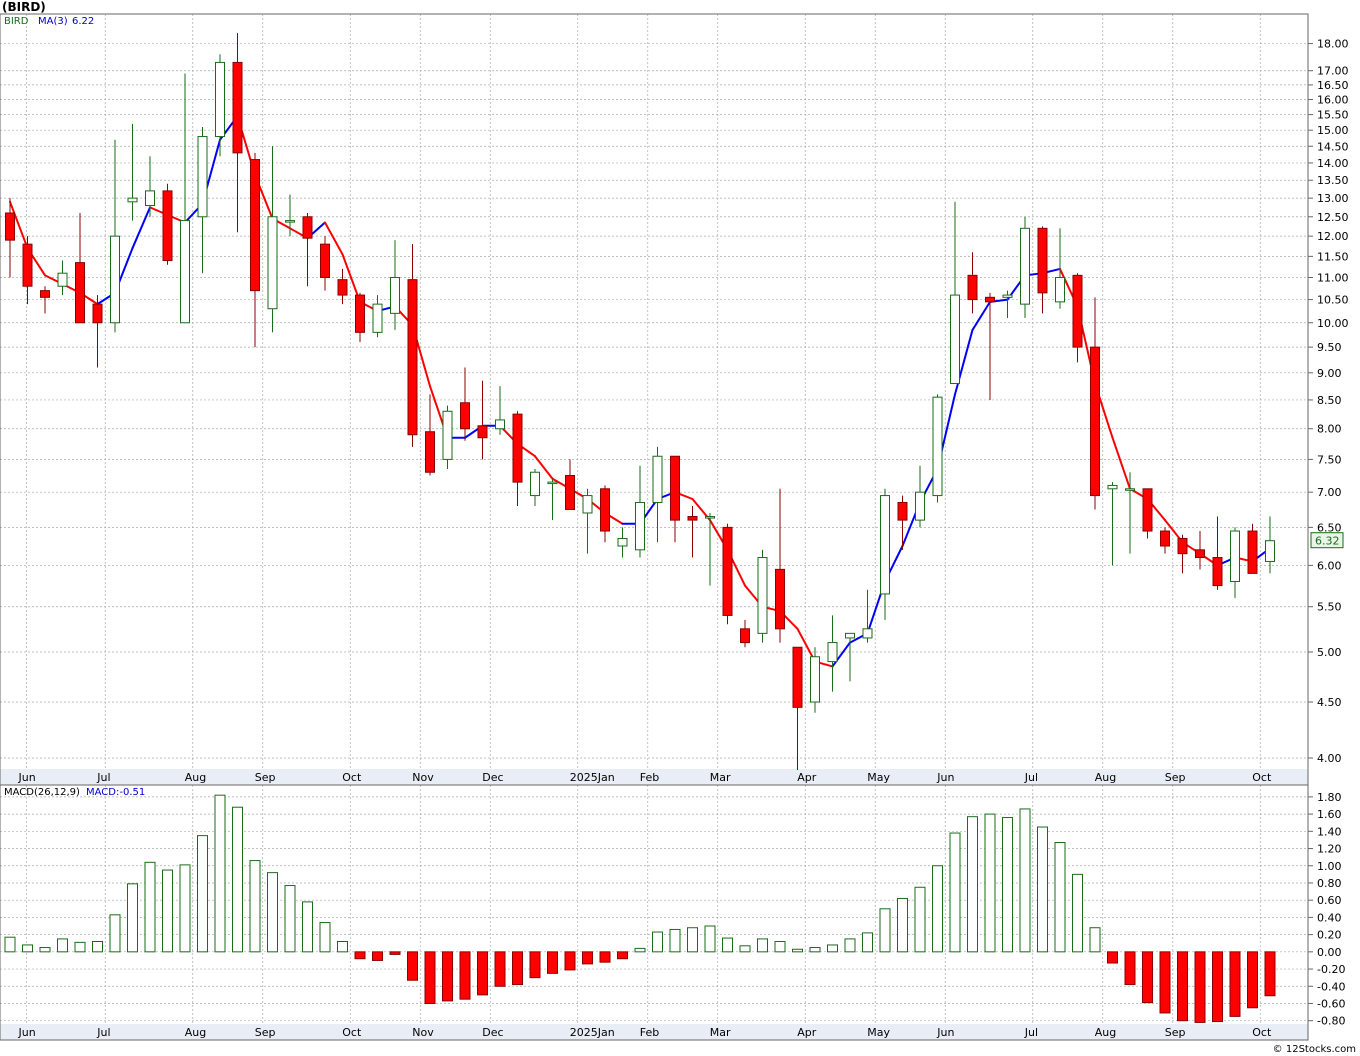  What do you see at coordinates (1333, 323) in the screenshot?
I see `price-tick-label: 10.00` at bounding box center [1333, 323].